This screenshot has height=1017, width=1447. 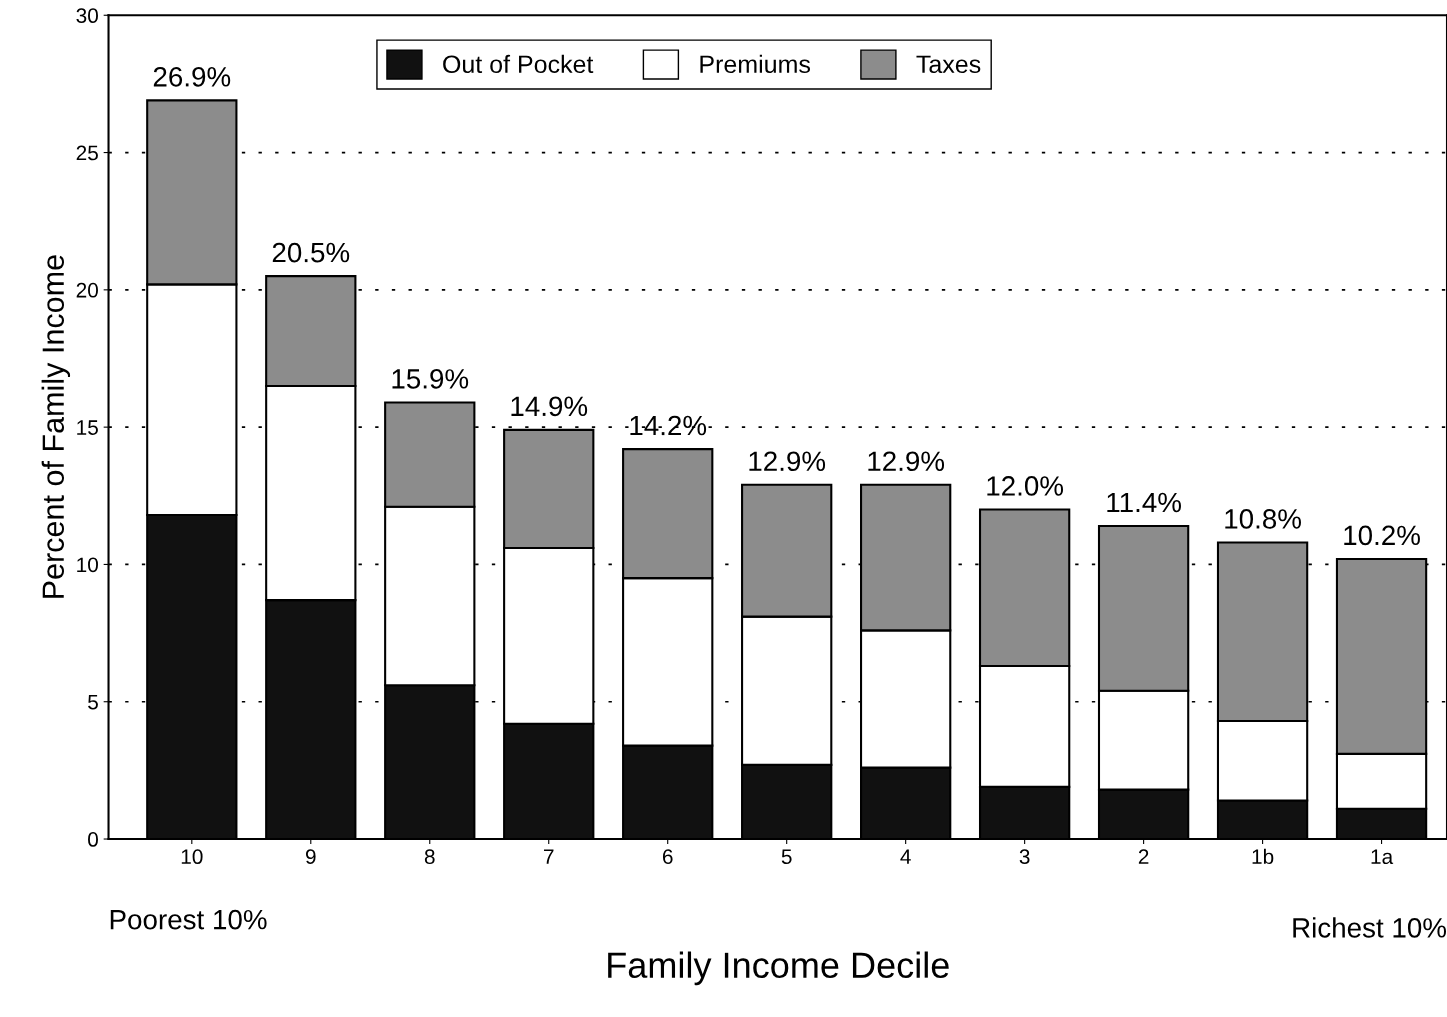 What do you see at coordinates (755, 64) in the screenshot?
I see `legend-label: Premiums` at bounding box center [755, 64].